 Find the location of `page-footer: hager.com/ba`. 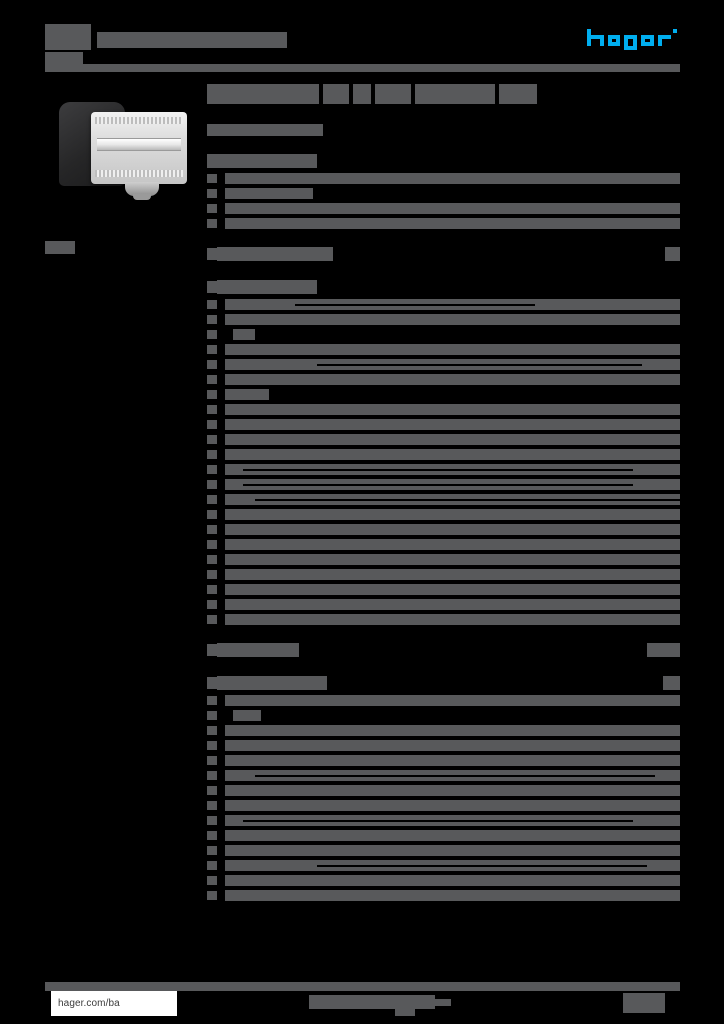

page-footer: hager.com/ba is located at coordinates (362, 999).